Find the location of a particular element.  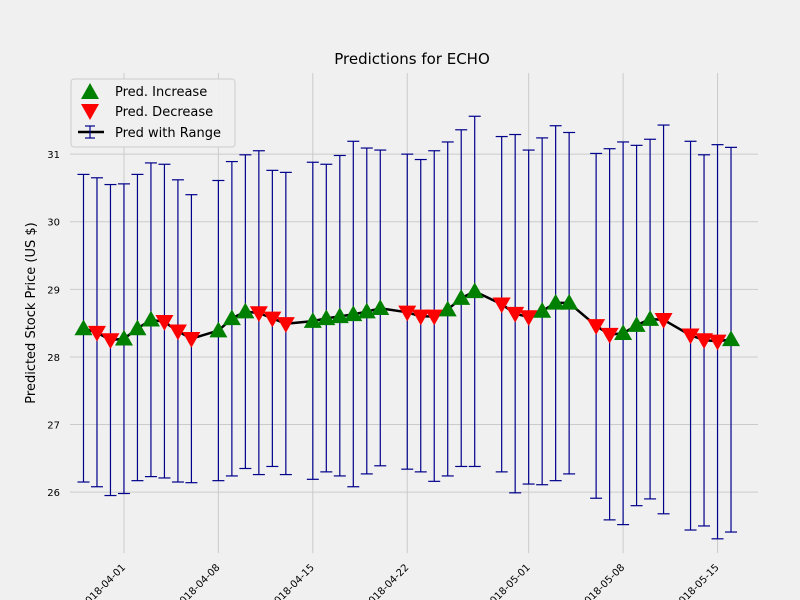

chart-title: Predictions for ECHO is located at coordinates (412, 59).